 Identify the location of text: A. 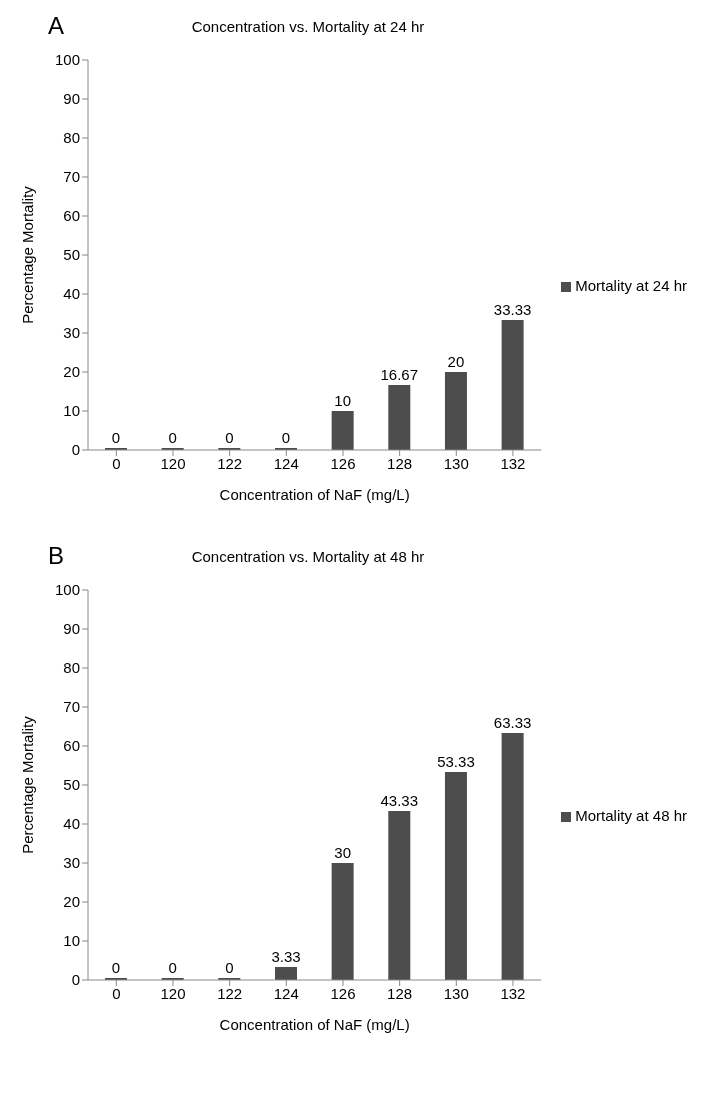
(56, 26).